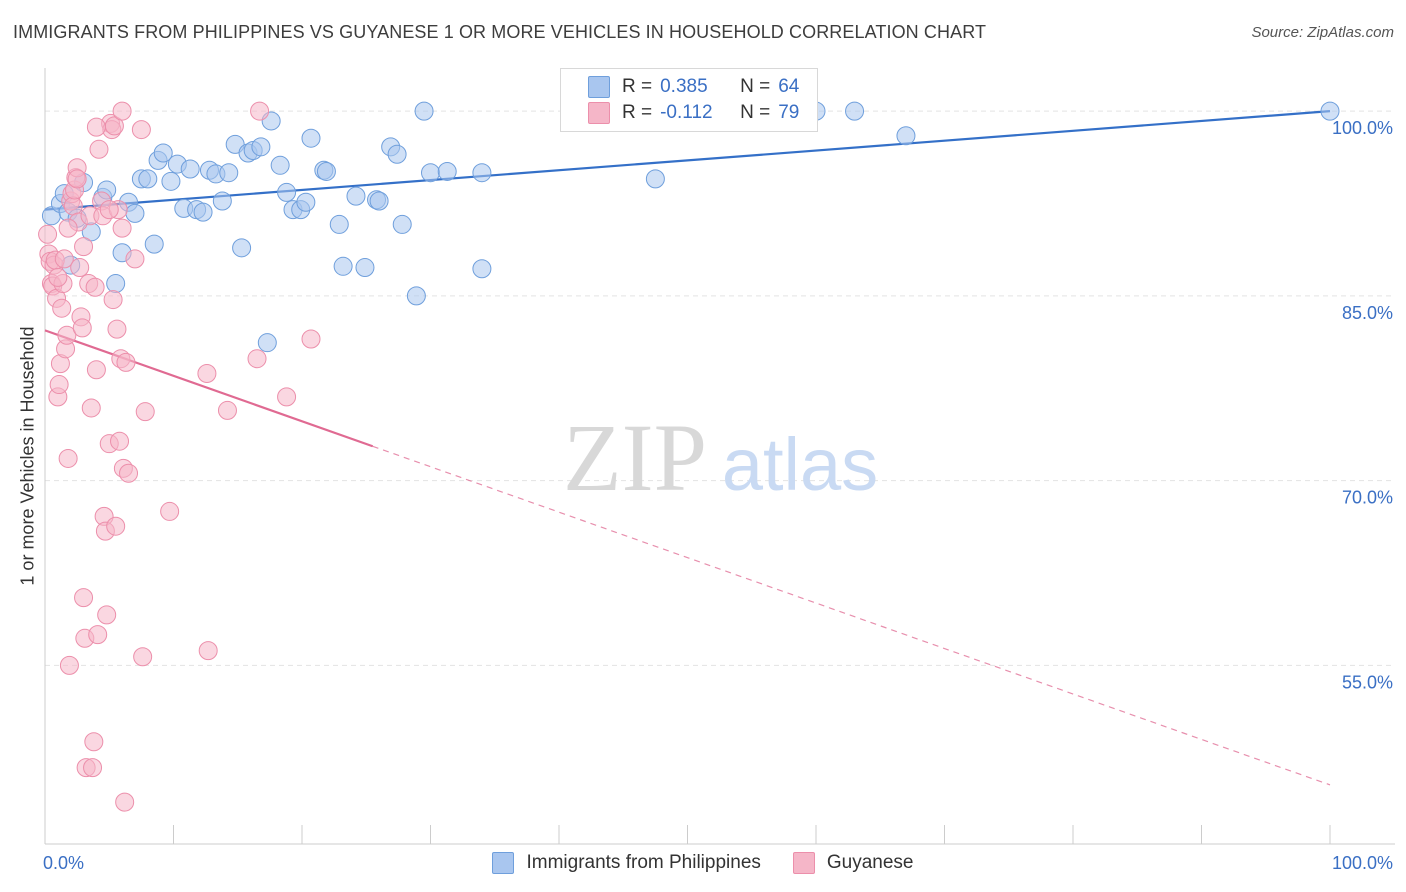 Image resolution: width=1406 pixels, height=892 pixels. I want to click on legend-label-guyanese: Guyanese, so click(870, 862).